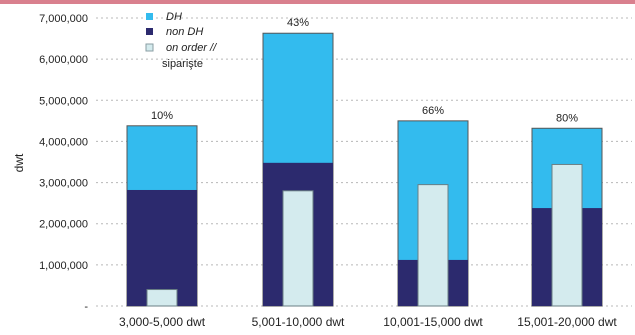 The height and width of the screenshot is (335, 635). Describe the element at coordinates (317, 2) in the screenshot. I see `top-band` at that location.